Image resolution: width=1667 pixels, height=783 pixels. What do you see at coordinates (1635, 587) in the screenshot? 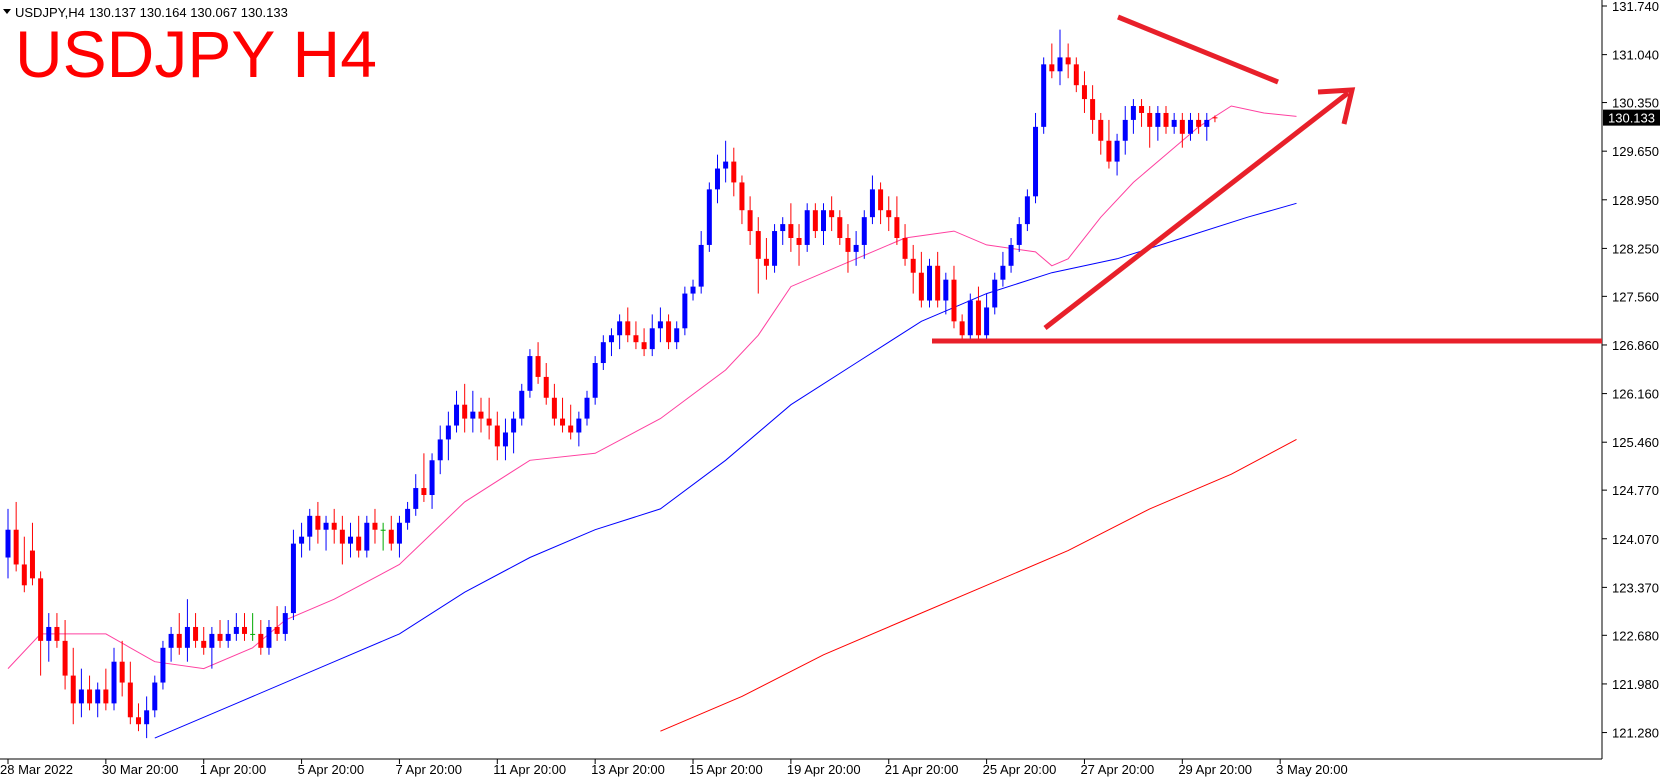
I see `price-tick-label: 123.370` at bounding box center [1635, 587].